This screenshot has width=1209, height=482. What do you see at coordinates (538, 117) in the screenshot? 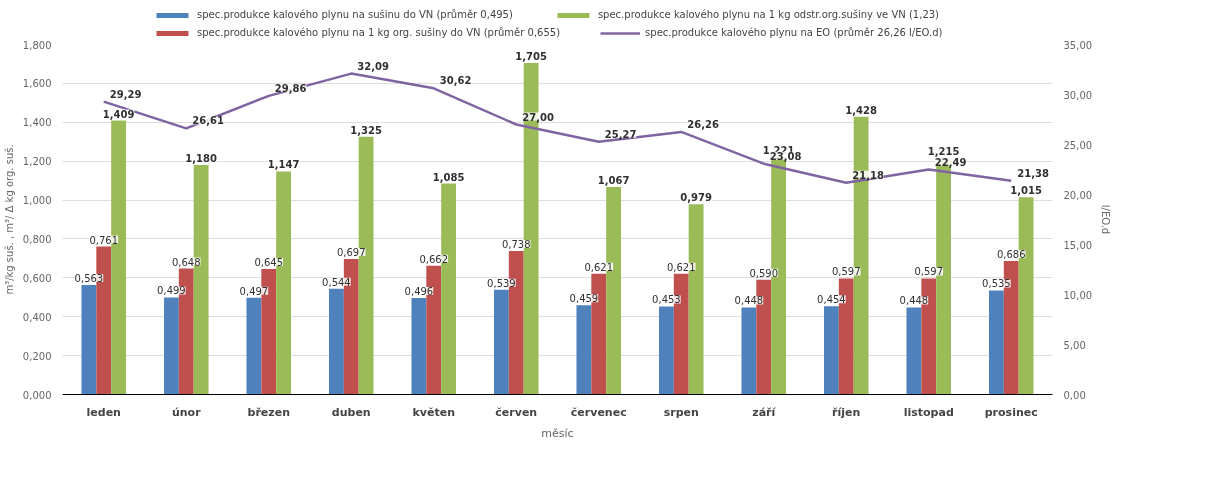
I see `data-label: 27,00` at bounding box center [538, 117].